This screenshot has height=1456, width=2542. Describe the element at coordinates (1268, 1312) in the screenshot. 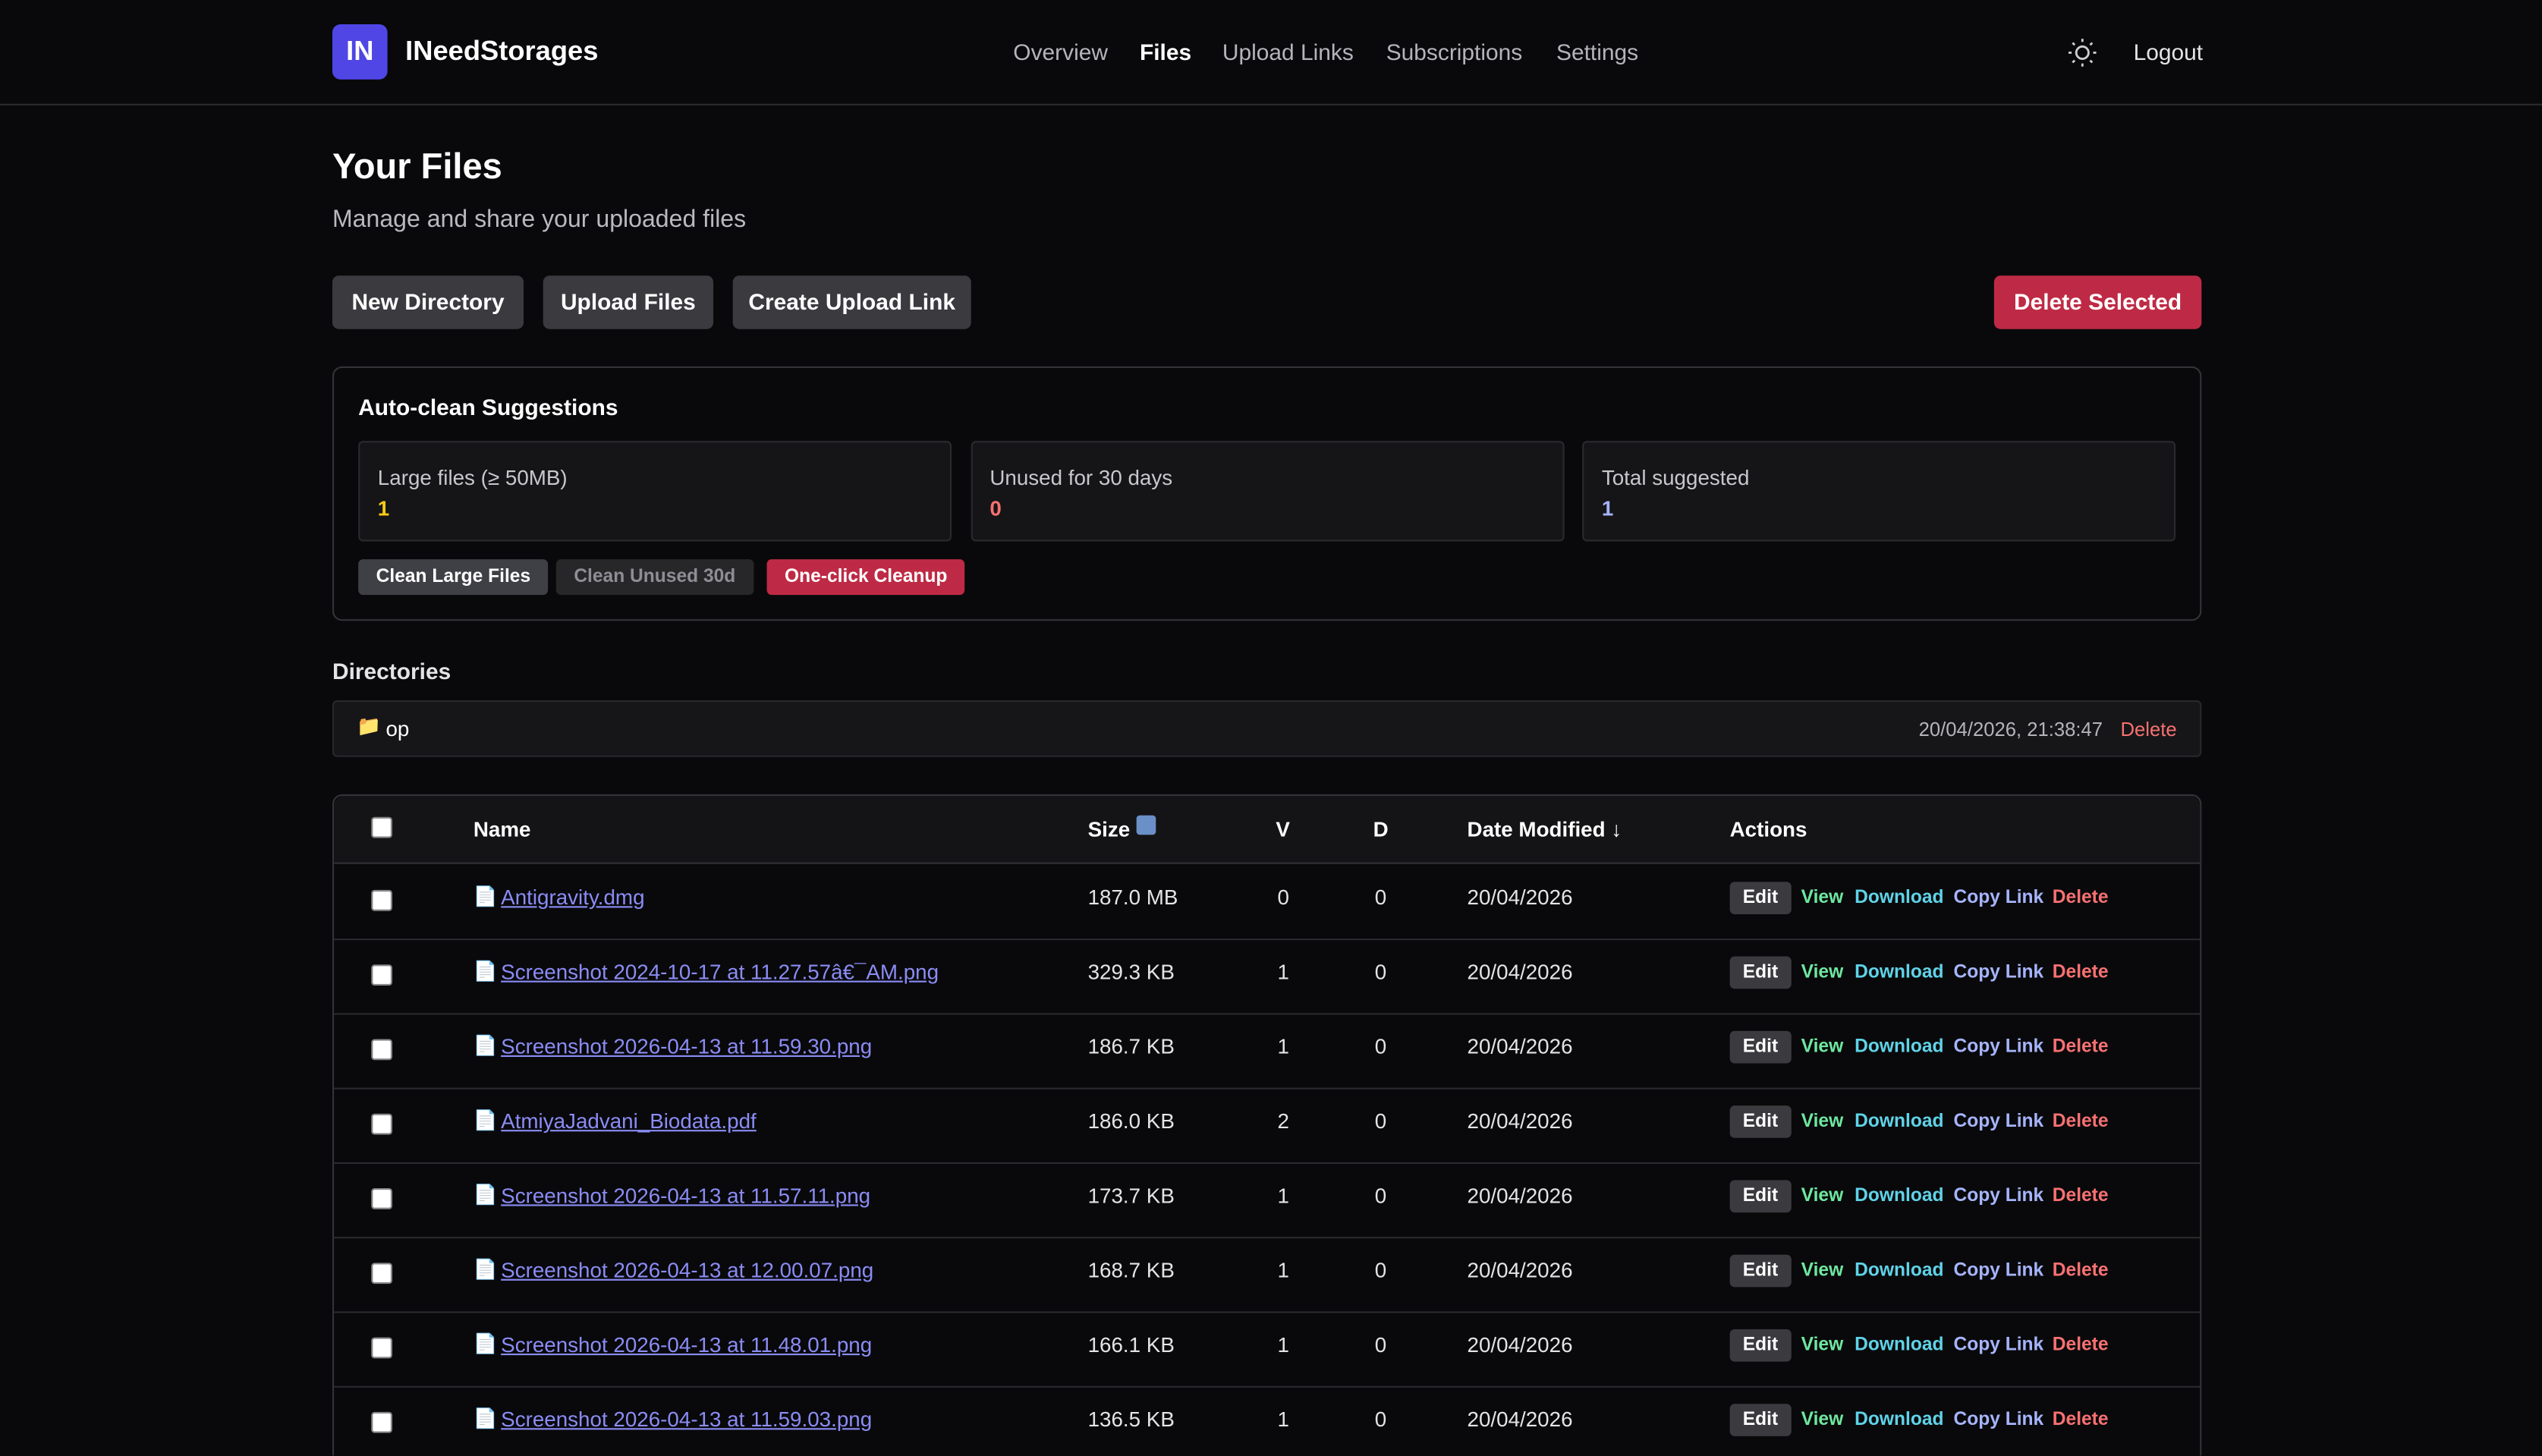

I see `row-divider` at that location.